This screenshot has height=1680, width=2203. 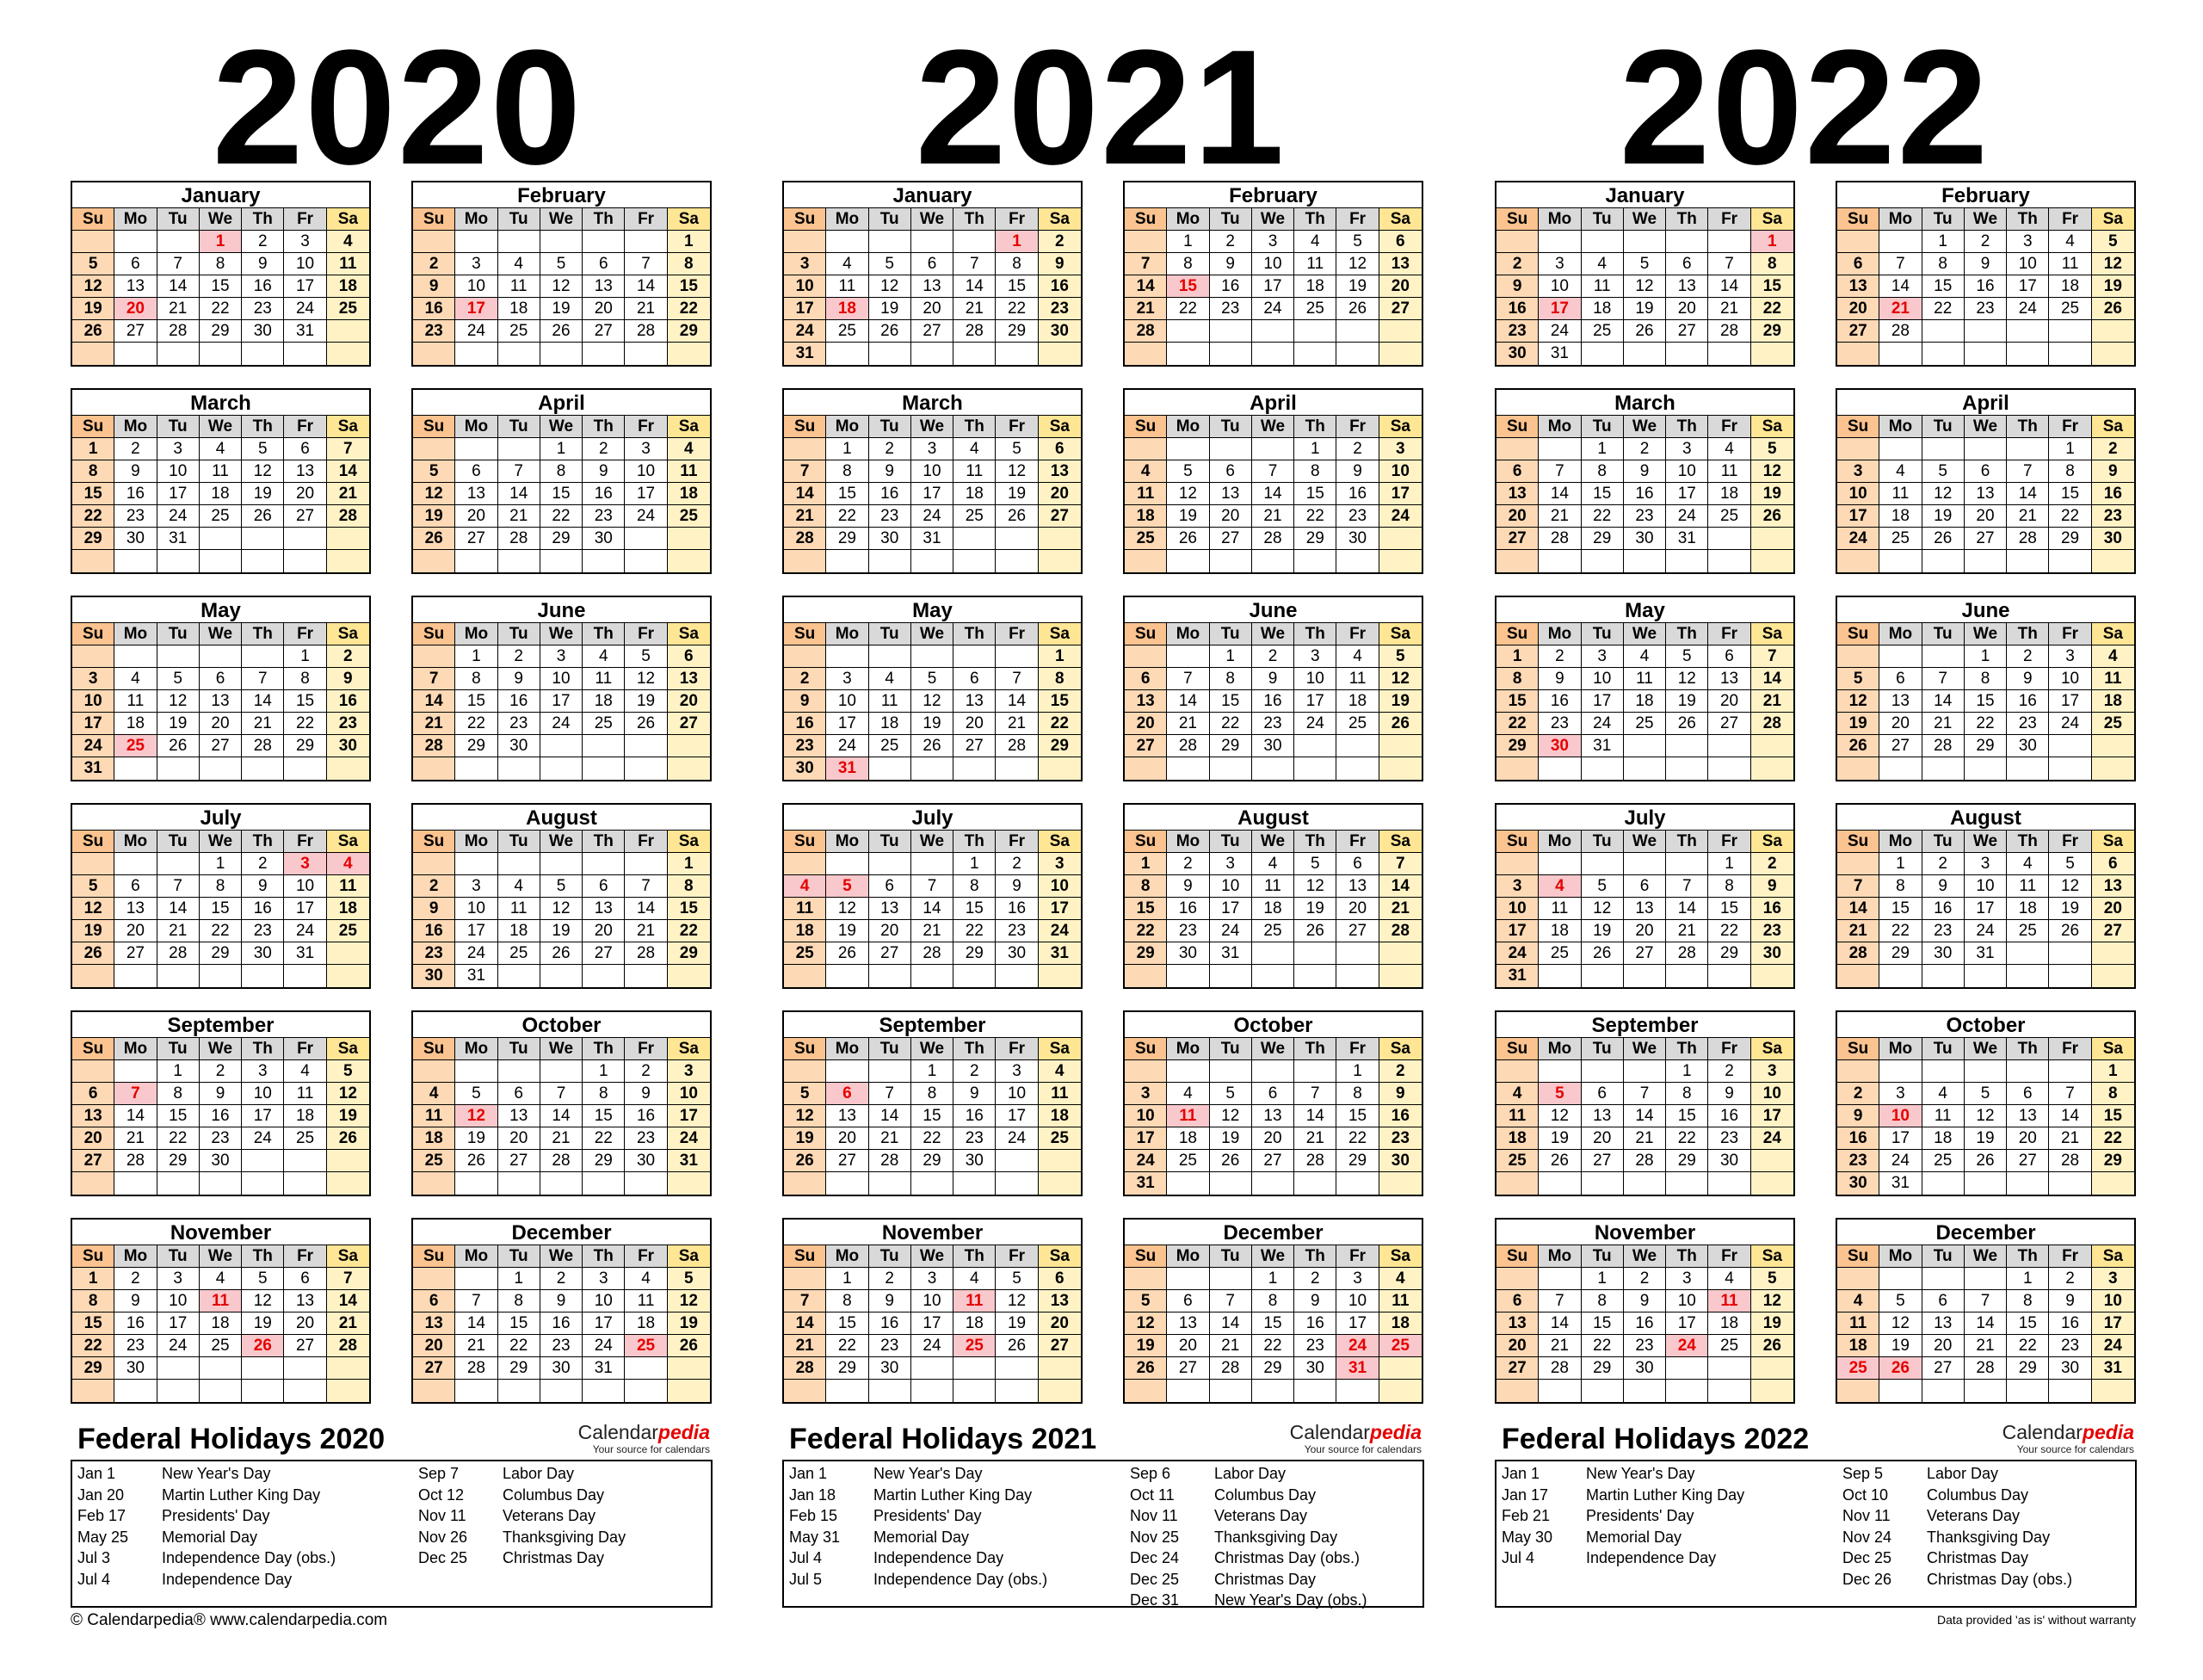 What do you see at coordinates (932, 1324) in the screenshot?
I see `day-cell: 17` at bounding box center [932, 1324].